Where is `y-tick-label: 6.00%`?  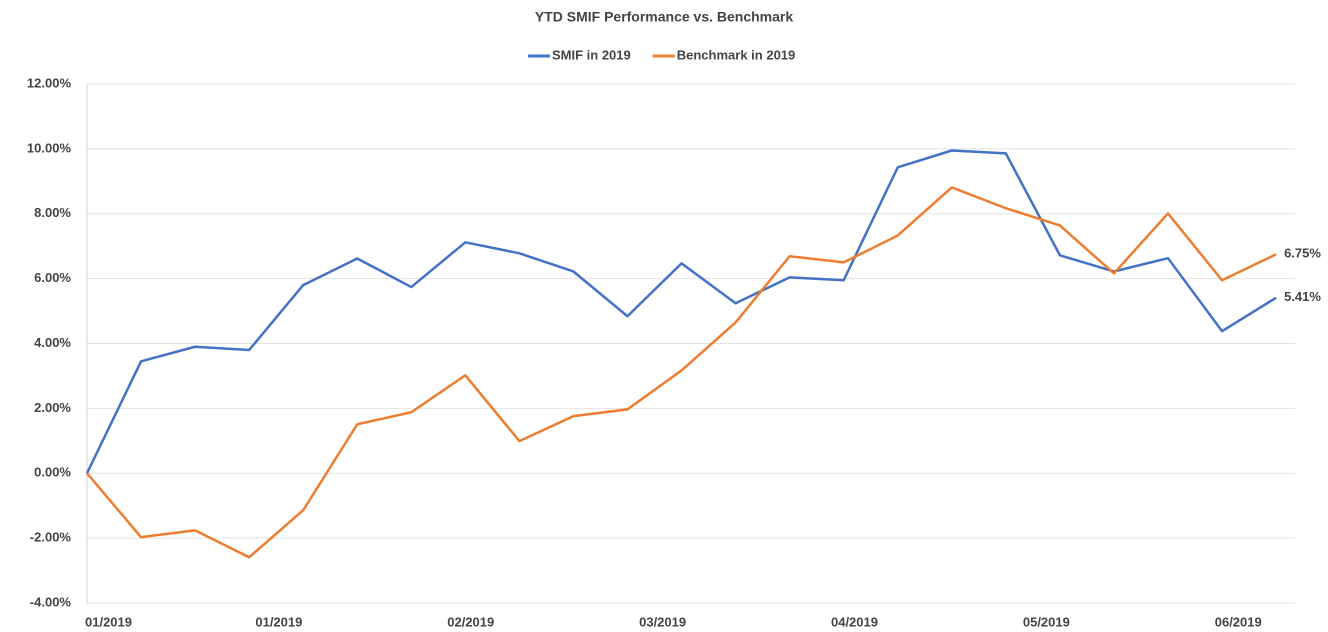 y-tick-label: 6.00% is located at coordinates (52, 277).